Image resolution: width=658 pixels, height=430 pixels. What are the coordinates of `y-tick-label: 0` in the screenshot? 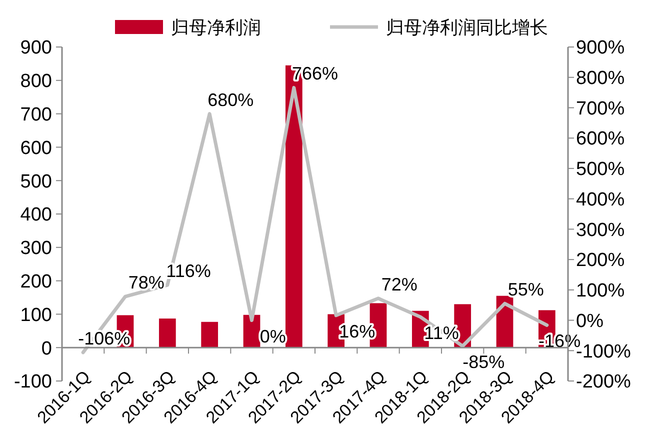 It's located at (46, 349).